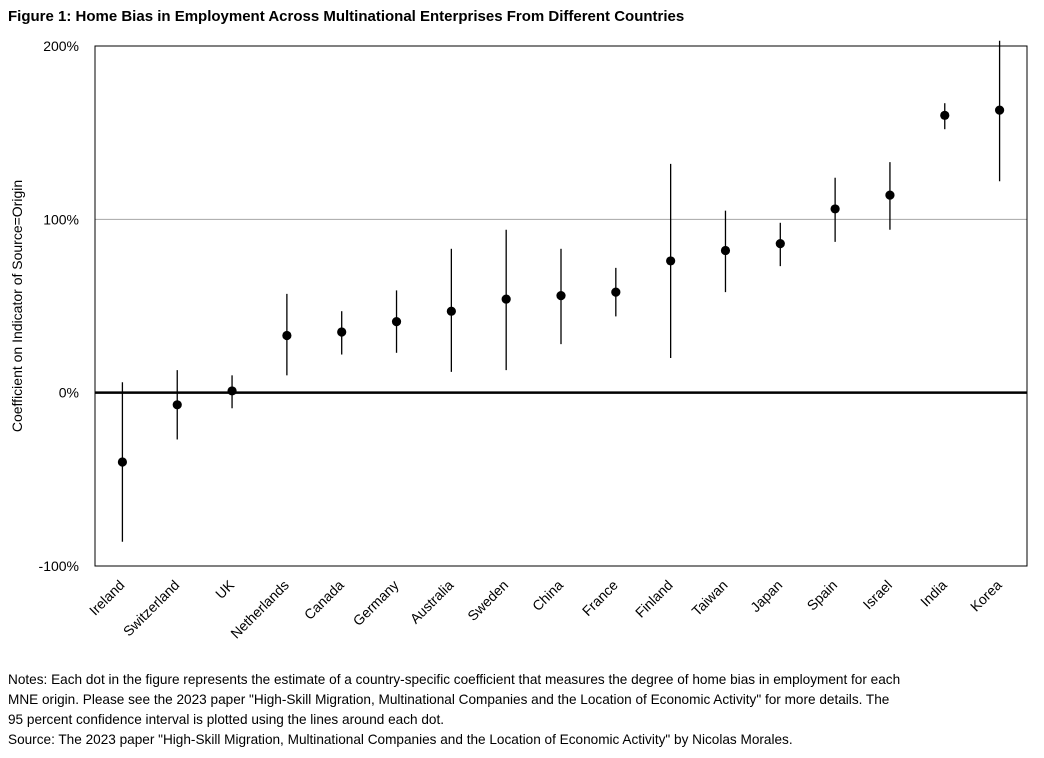 The width and height of the screenshot is (1044, 758). I want to click on x-tick-label: Finland, so click(654, 599).